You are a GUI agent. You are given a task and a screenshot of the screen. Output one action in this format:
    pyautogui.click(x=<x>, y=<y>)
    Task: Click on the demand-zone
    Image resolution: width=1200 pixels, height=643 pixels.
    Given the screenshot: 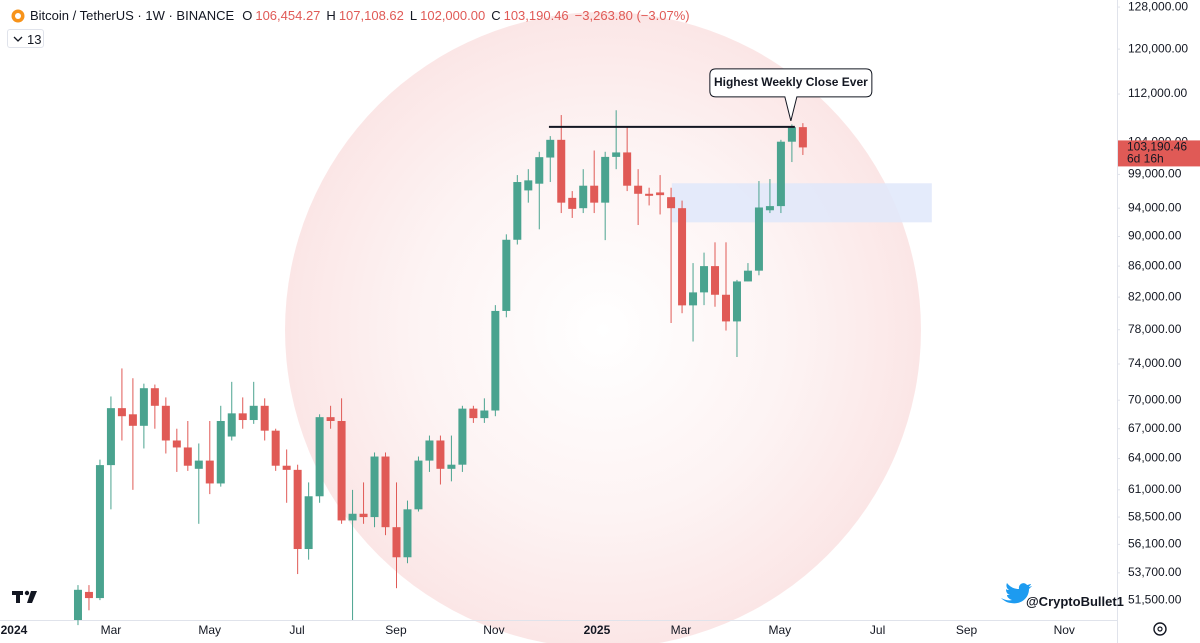 What is the action you would take?
    pyautogui.click(x=801, y=203)
    